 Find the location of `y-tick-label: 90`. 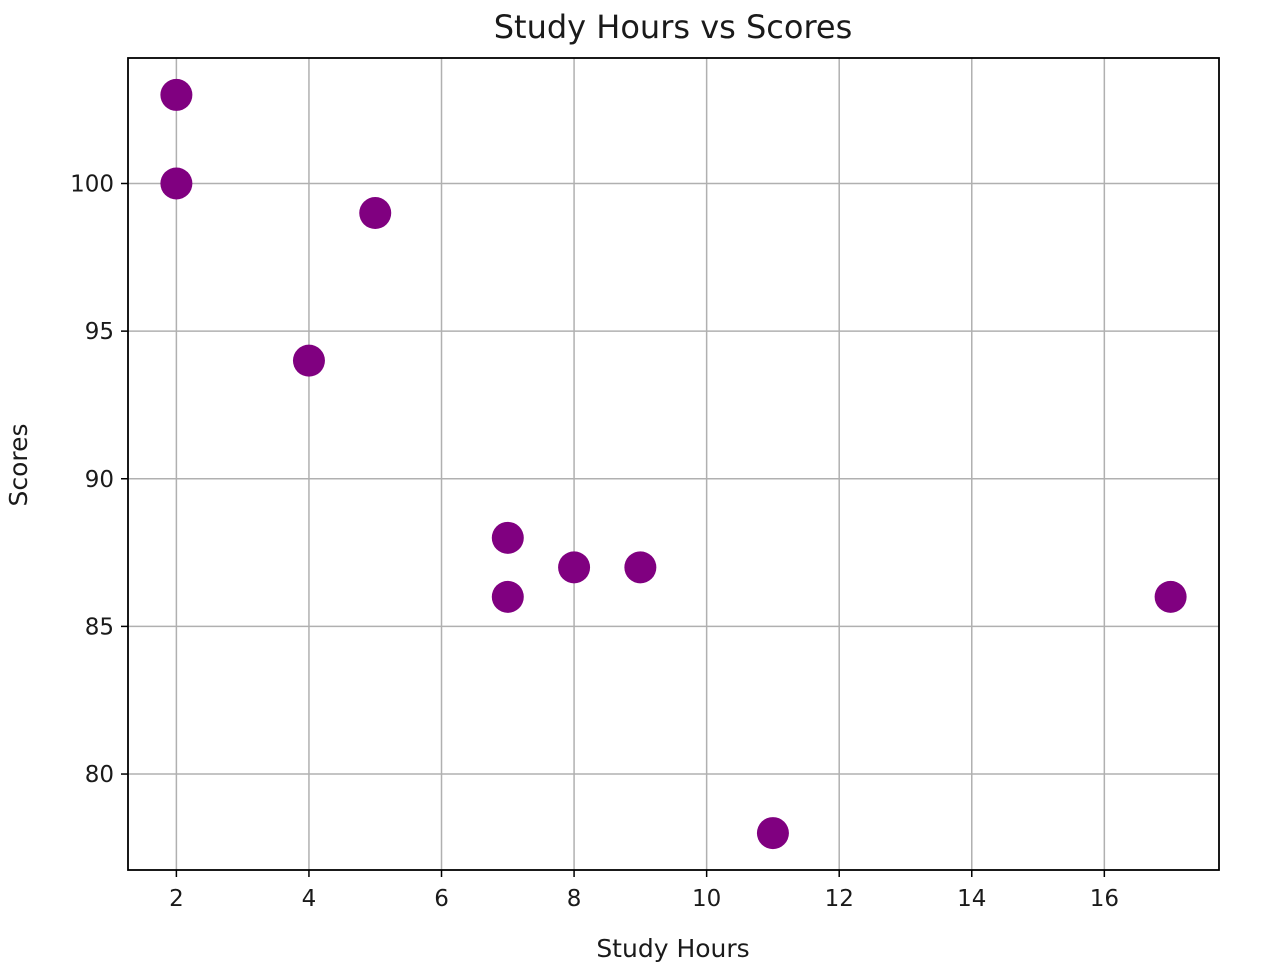

y-tick-label: 90 is located at coordinates (99, 480).